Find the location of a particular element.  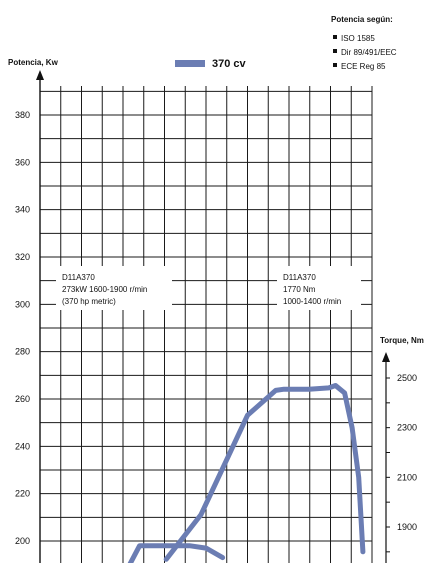

left-axis-label: Potencia, Kw is located at coordinates (33, 62).